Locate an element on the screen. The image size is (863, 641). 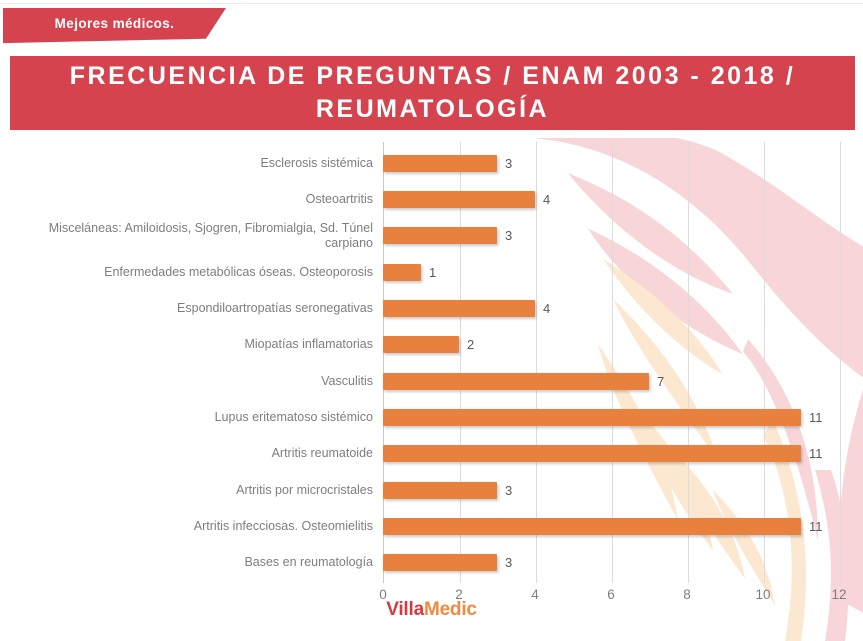
villamedic-logo: VillaMedic is located at coordinates (431, 610).